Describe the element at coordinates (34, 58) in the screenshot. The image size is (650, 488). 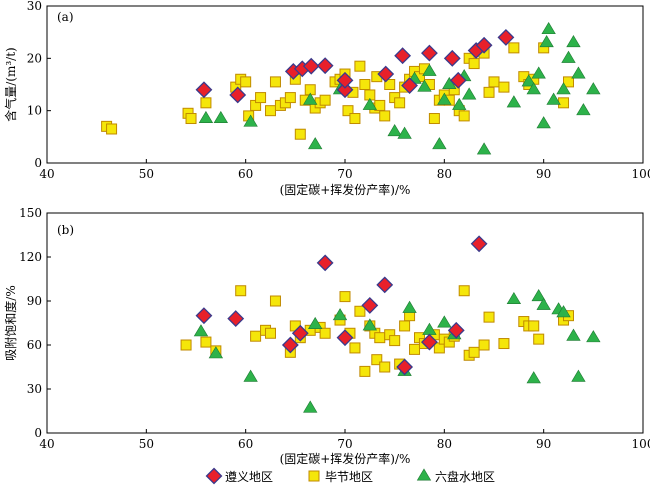
I see `y-tick-label: 20` at that location.